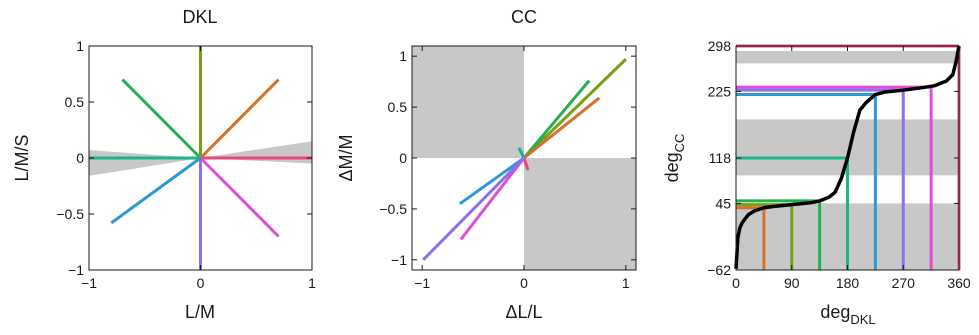 The width and height of the screenshot is (979, 335). I want to click on deg-ylabel: degCC, so click(674, 158).